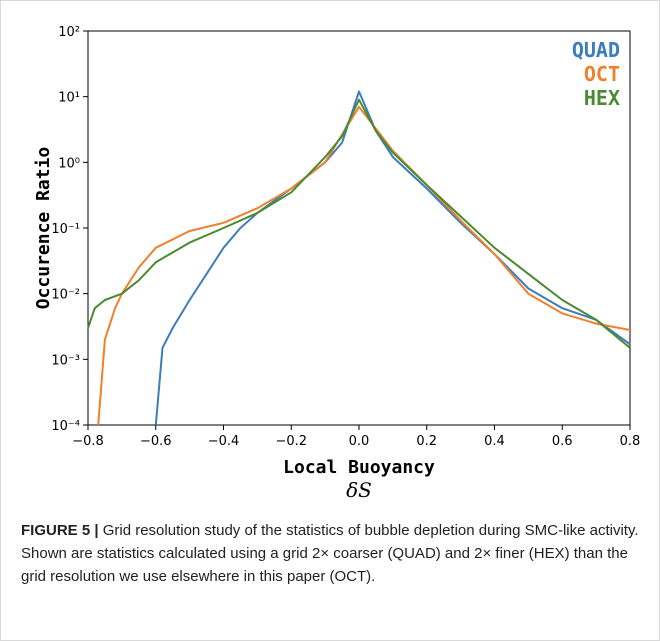 Image resolution: width=660 pixels, height=641 pixels. Describe the element at coordinates (156, 441) in the screenshot. I see `x-tick-label: −0.6` at that location.